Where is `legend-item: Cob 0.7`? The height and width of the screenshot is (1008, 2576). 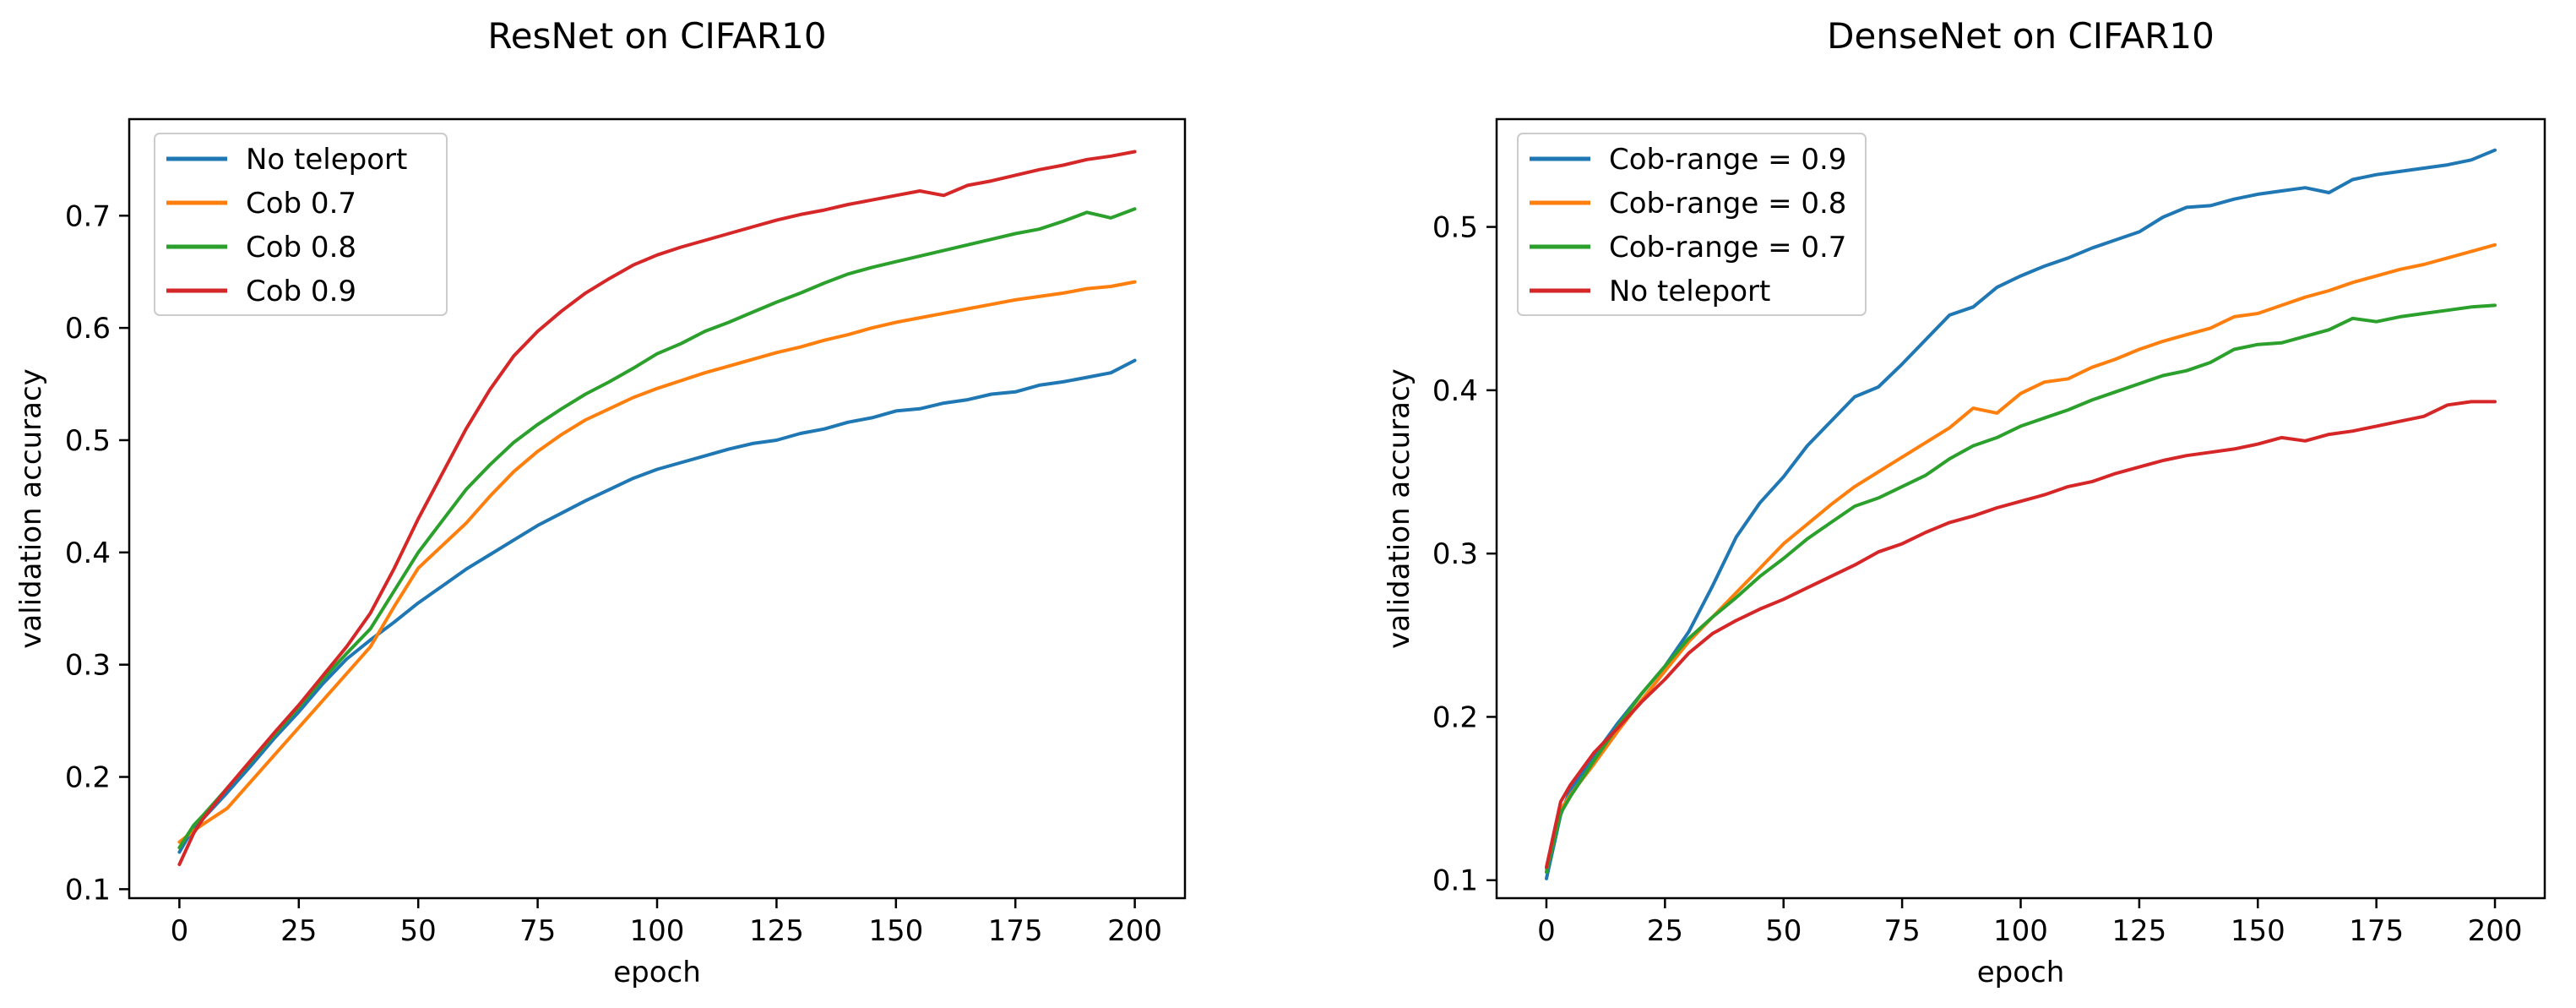
legend-item: Cob 0.7 is located at coordinates (261, 204).